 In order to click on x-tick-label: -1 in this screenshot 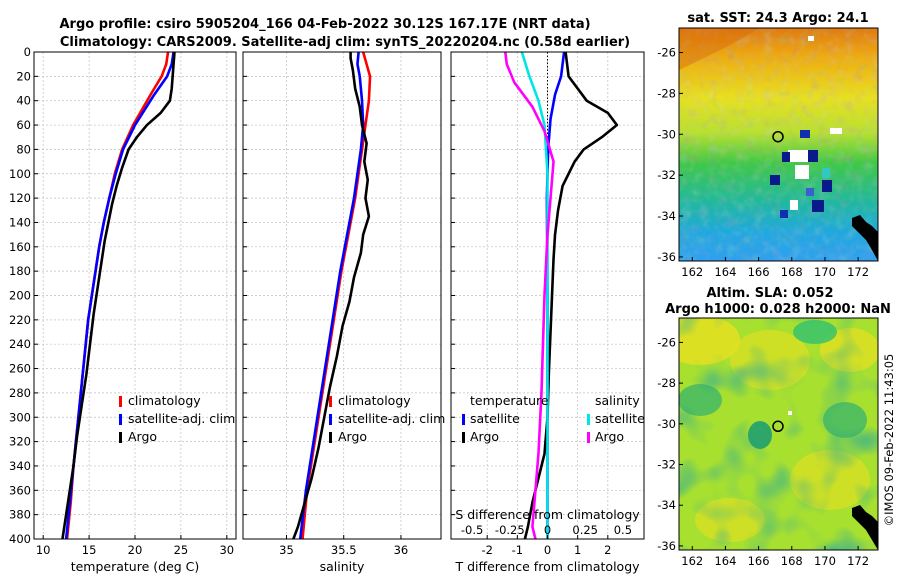, I will do `click(517, 550)`.